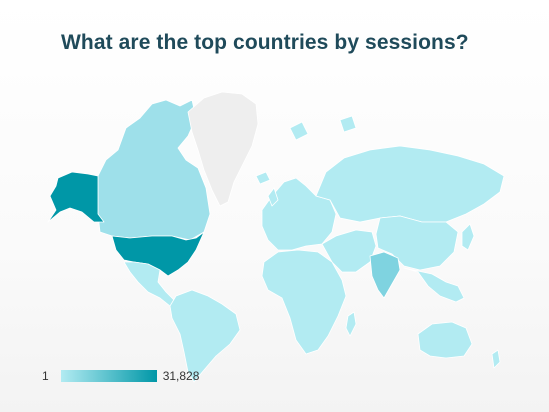  Describe the element at coordinates (410, 184) in the screenshot. I see `region-russia` at that location.